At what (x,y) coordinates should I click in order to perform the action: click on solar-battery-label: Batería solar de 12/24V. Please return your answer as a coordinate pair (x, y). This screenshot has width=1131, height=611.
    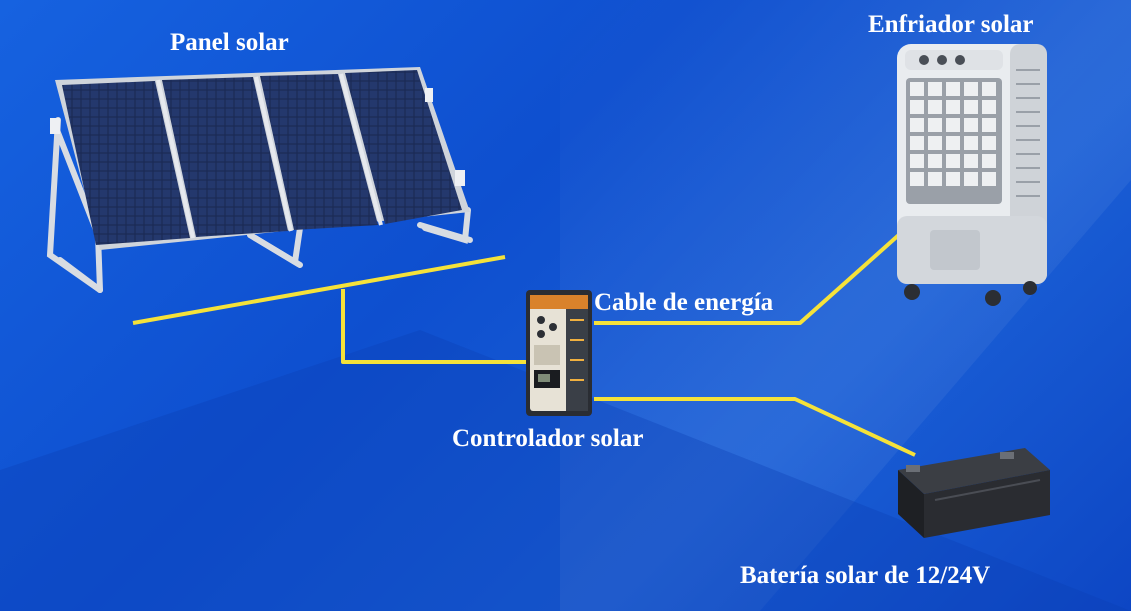
    Looking at the image, I should click on (865, 575).